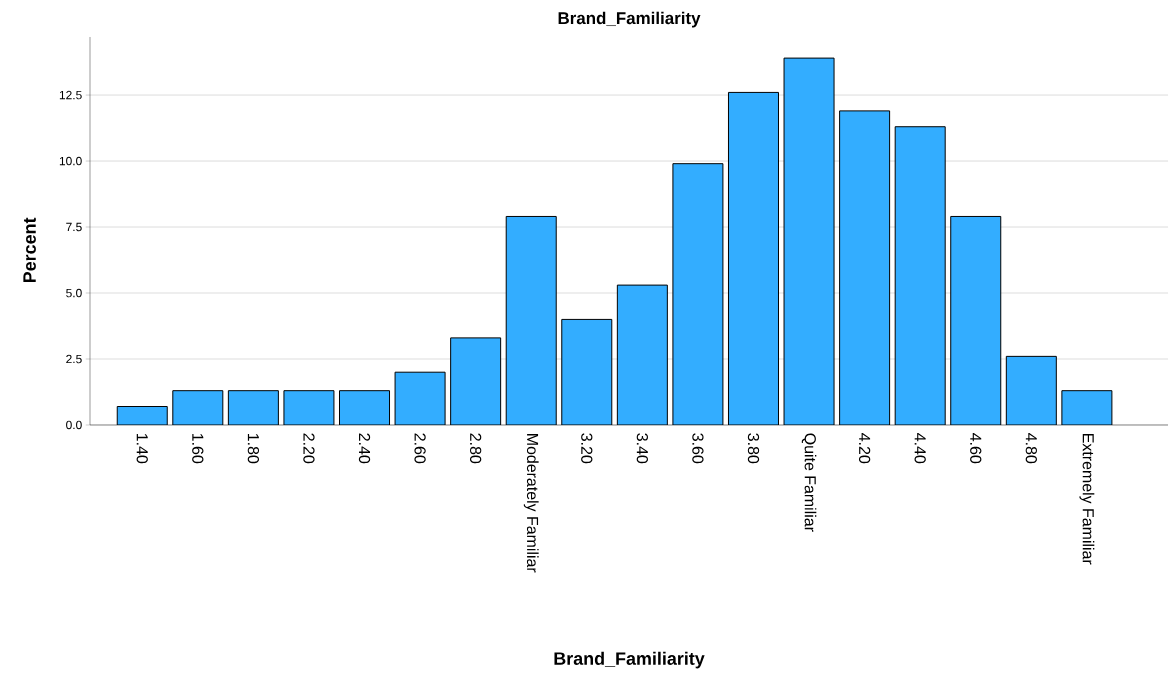  Describe the element at coordinates (1031, 448) in the screenshot. I see `x-tick-label: 4.80` at that location.